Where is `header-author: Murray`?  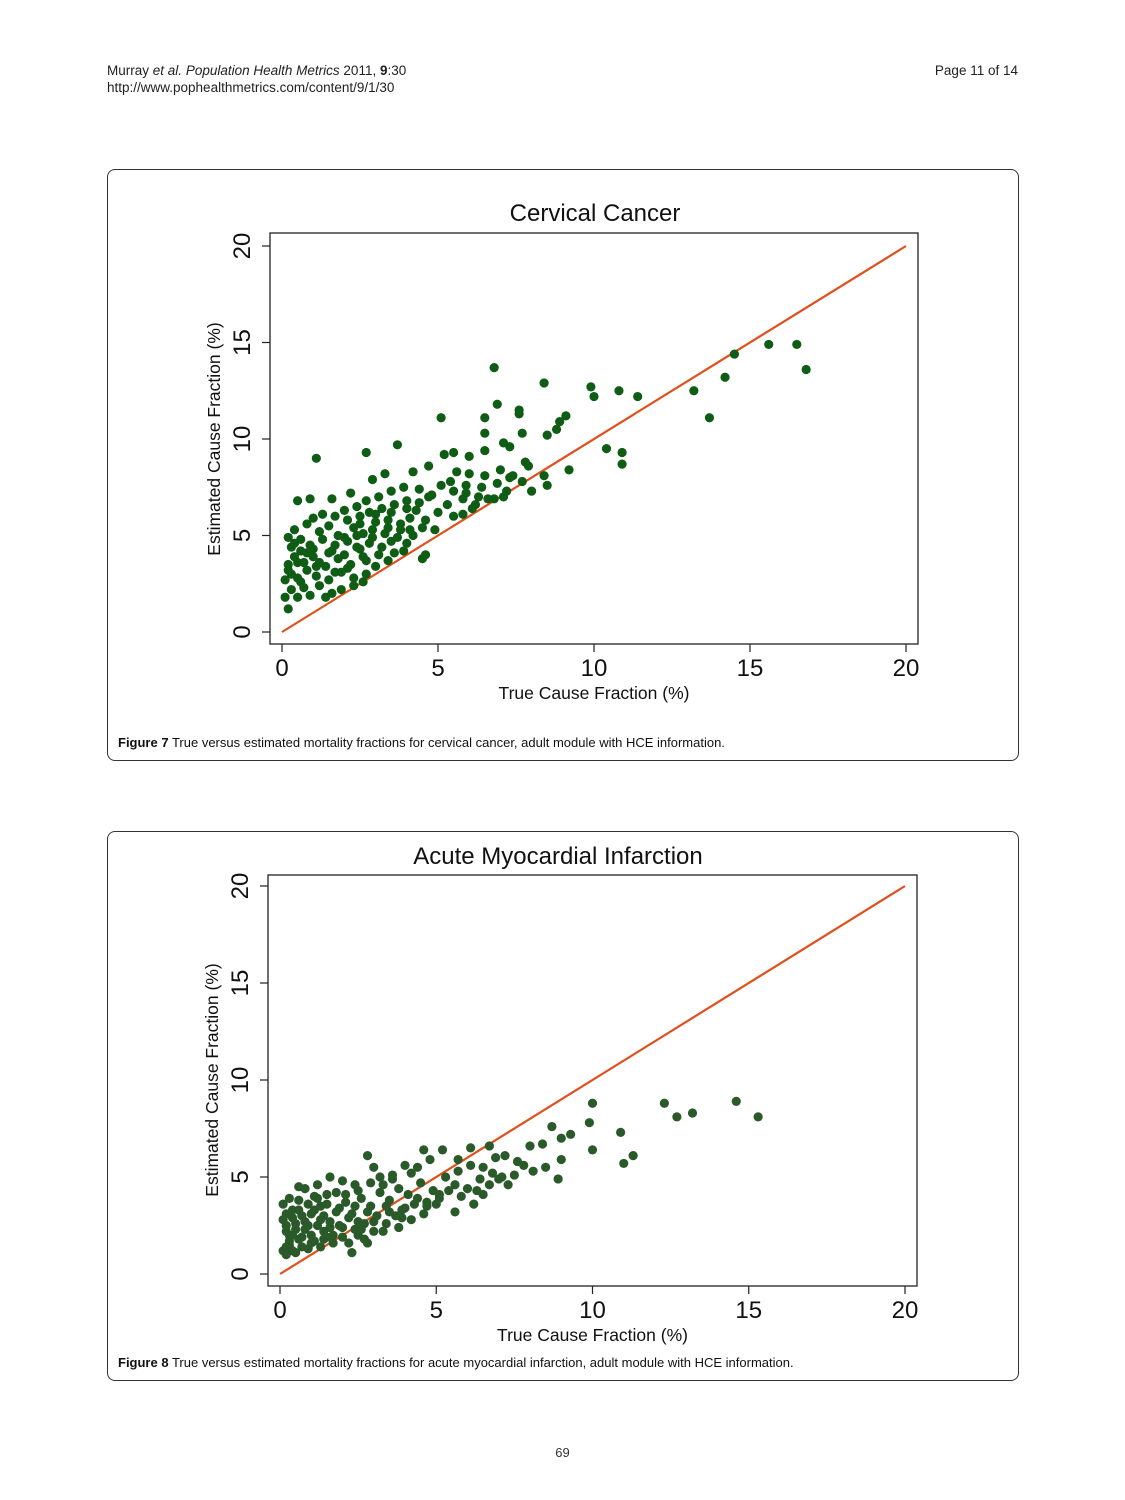
header-author: Murray is located at coordinates (128, 70).